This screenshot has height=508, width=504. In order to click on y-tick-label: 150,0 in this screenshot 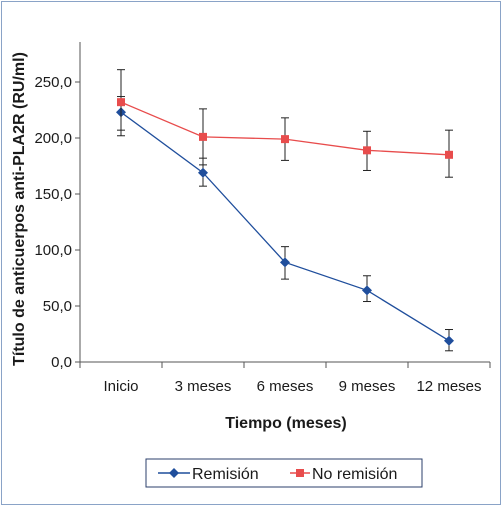, I will do `click(53, 194)`.